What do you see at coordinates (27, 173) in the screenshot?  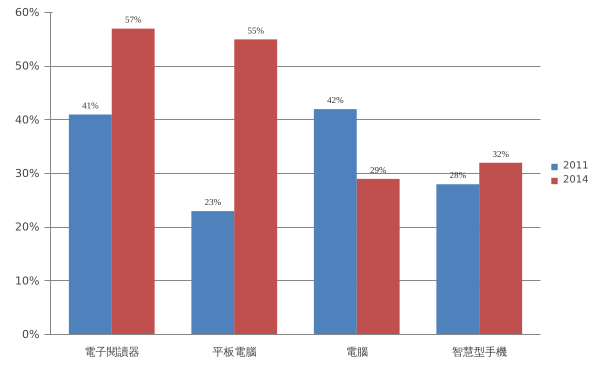 I see `y-tick-label: 30%` at bounding box center [27, 173].